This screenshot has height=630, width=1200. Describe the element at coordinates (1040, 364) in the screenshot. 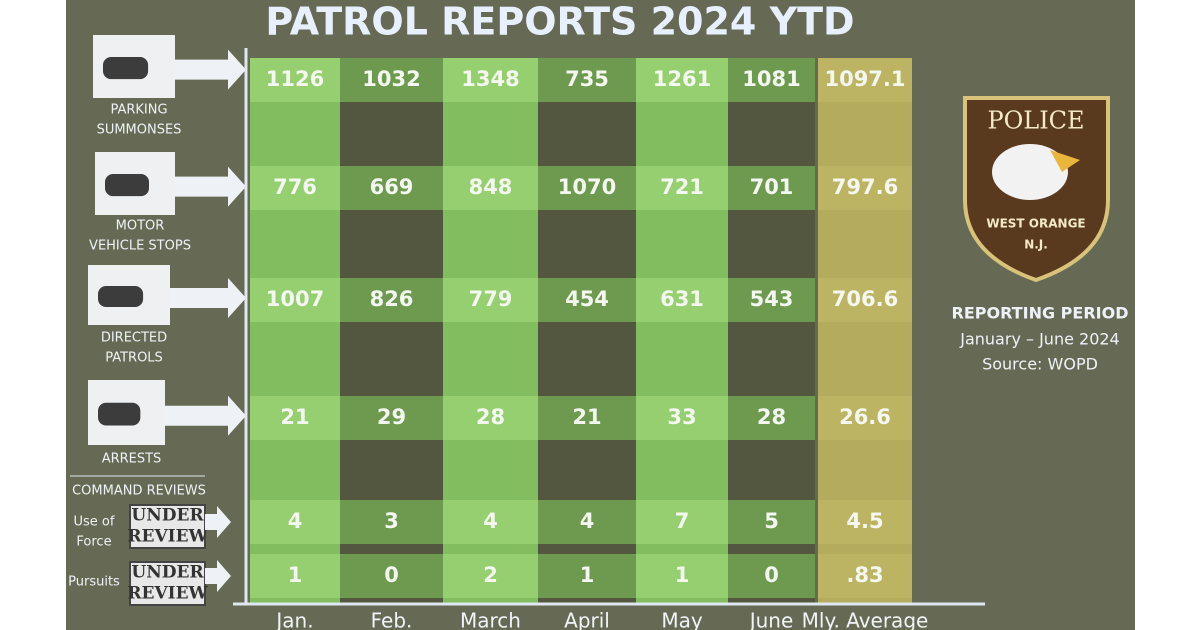

I see `reporting-source: Source: WOPD` at that location.